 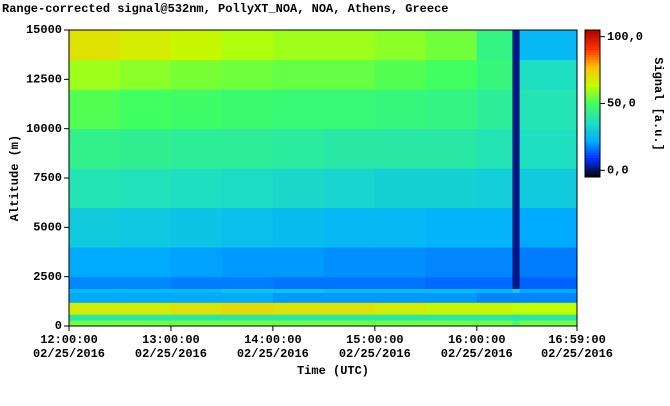 What do you see at coordinates (273, 347) in the screenshot?
I see `x-tick-label: 14:00:00 02/25/2016` at bounding box center [273, 347].